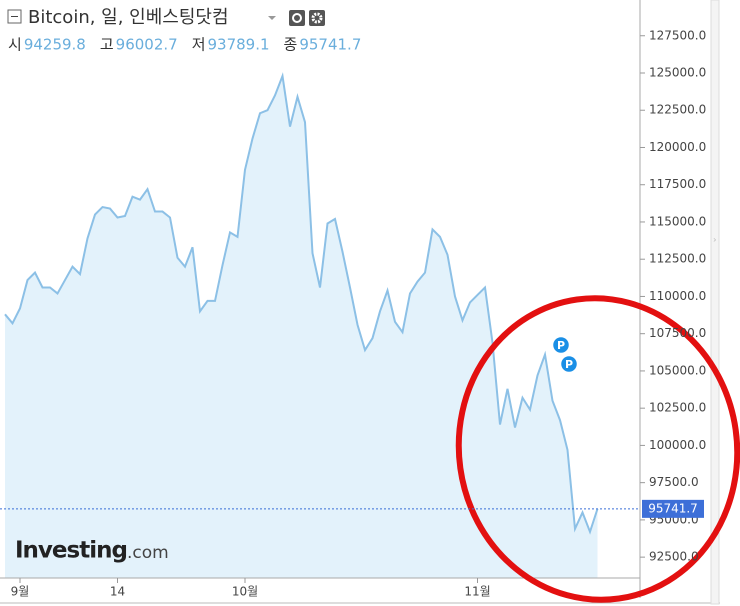  What do you see at coordinates (677, 259) in the screenshot?
I see `y-tick-label: 112500.0` at bounding box center [677, 259].